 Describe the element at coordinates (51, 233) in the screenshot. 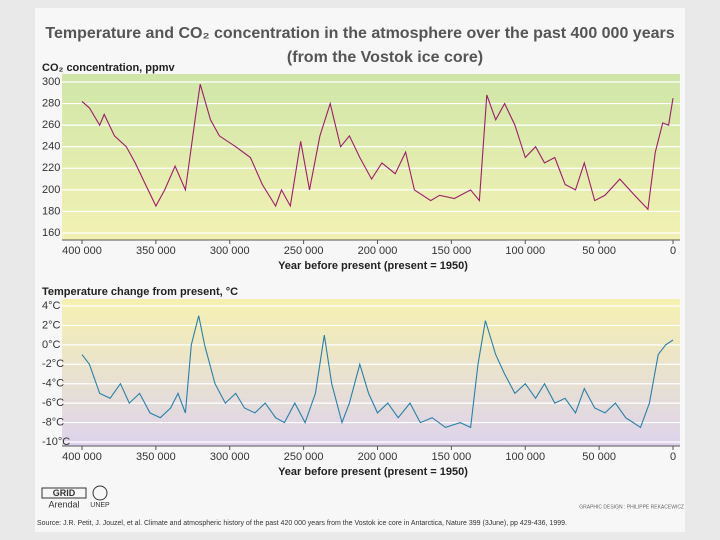

I see `y-tick-label: 160` at that location.